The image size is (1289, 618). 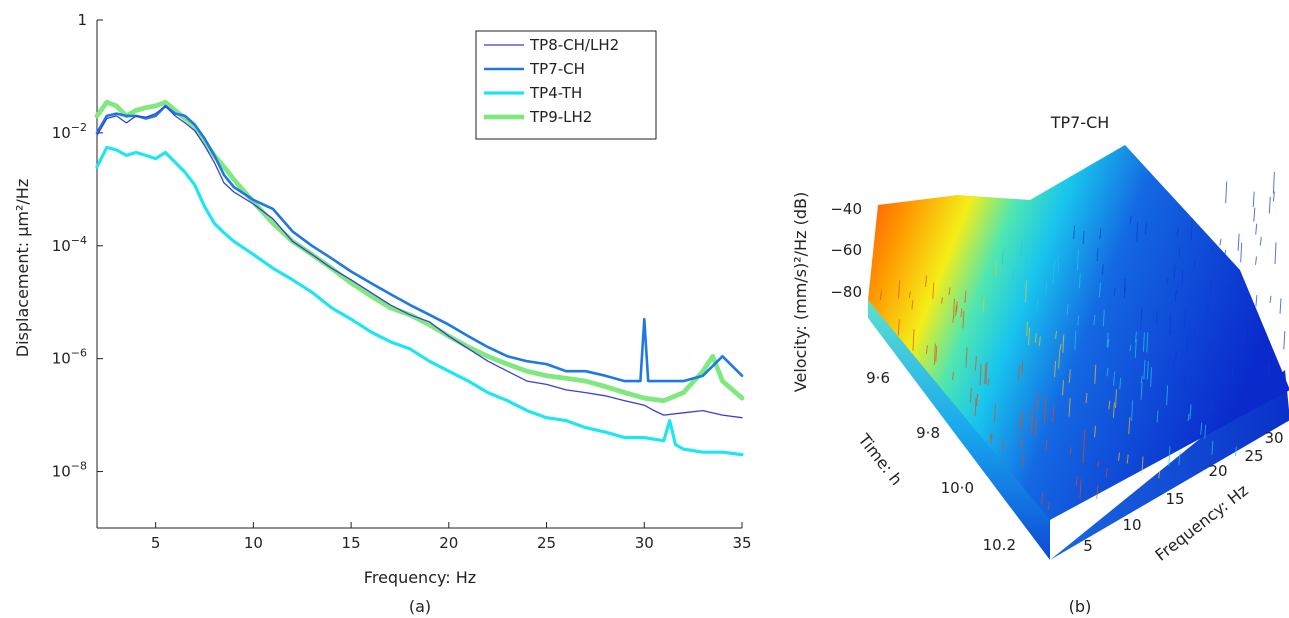 I want to click on x-ticks: 5 10 15 20 25 30 35, so click(x=451, y=537).